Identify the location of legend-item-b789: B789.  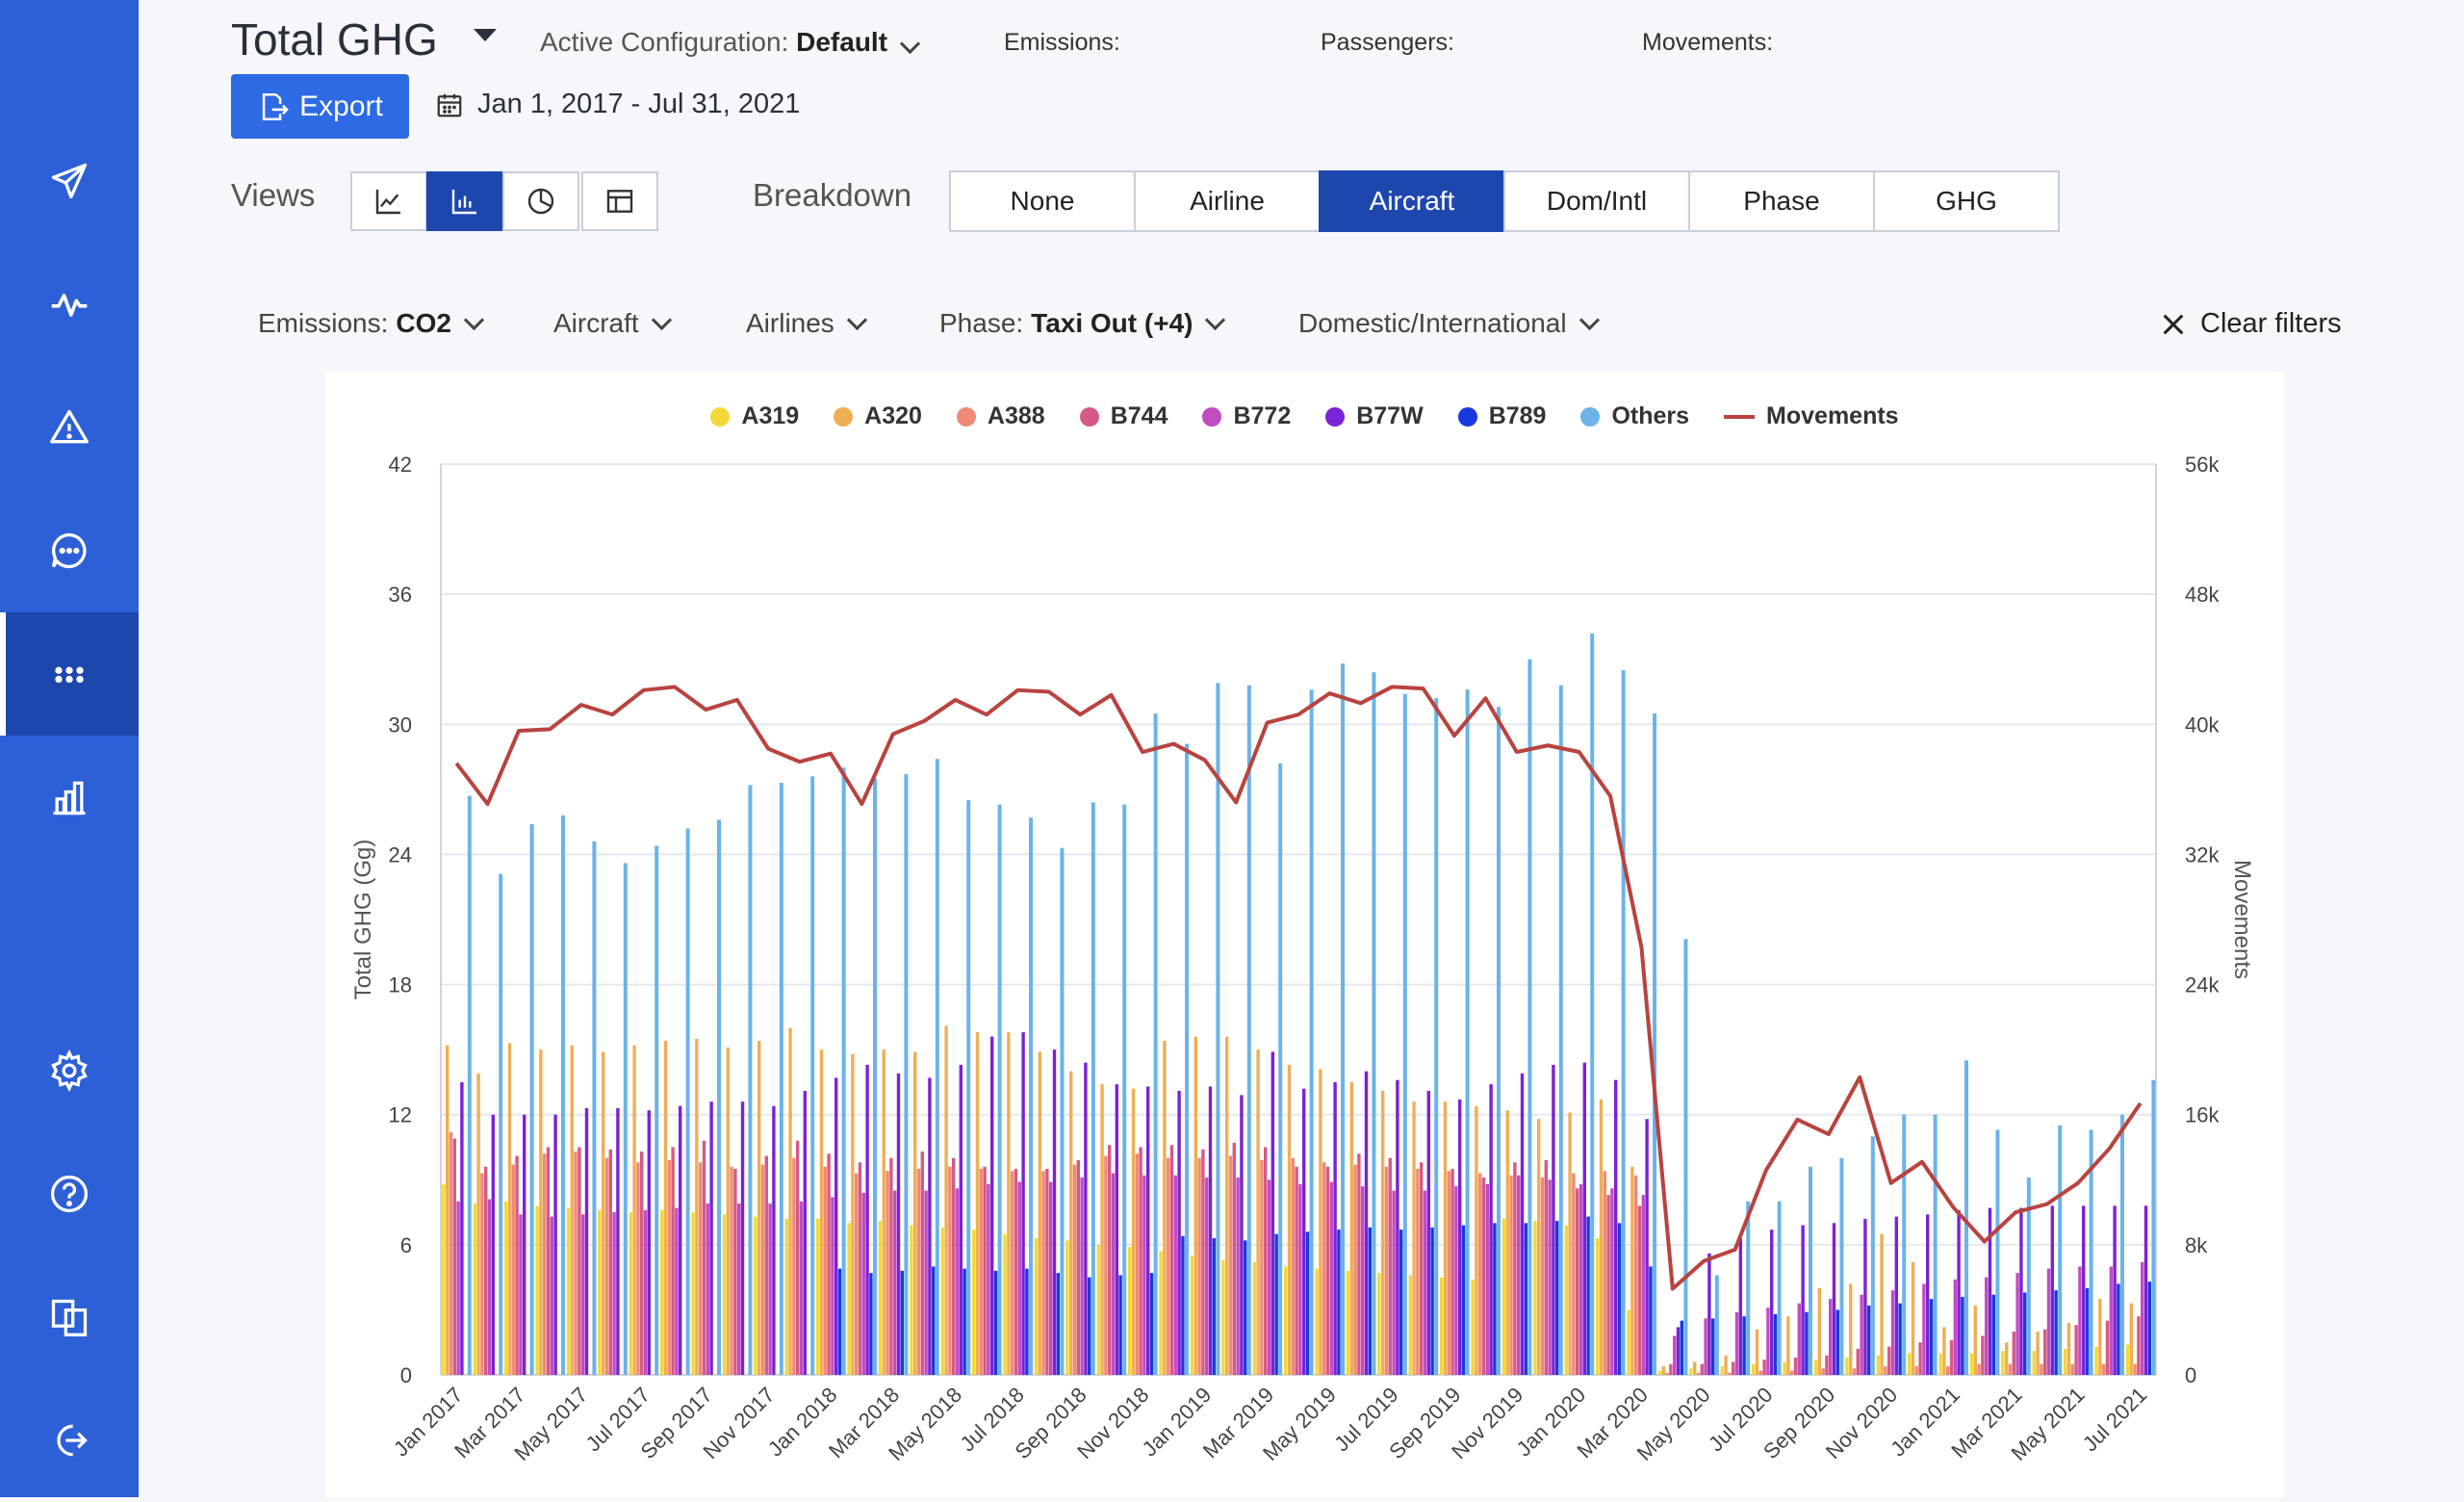
(1501, 416).